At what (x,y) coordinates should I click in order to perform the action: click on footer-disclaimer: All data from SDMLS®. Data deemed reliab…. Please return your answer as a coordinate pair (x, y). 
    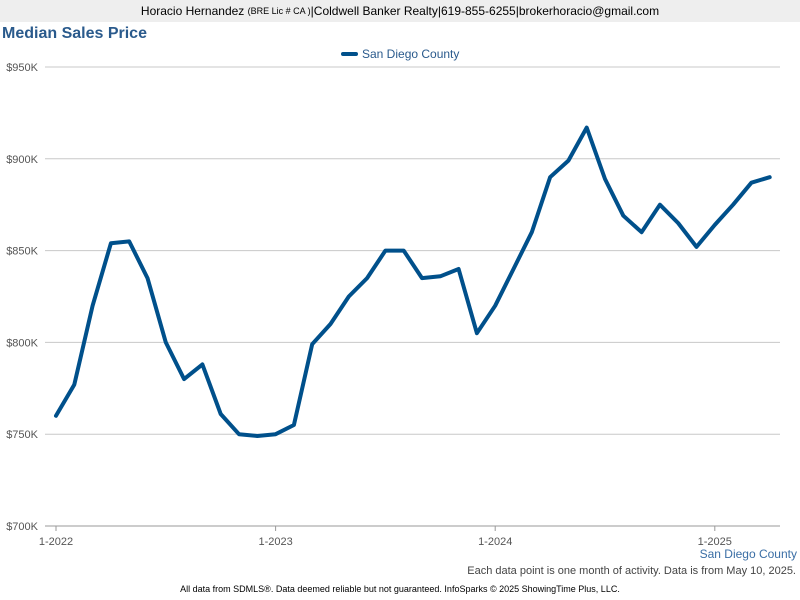
    Looking at the image, I should click on (400, 589).